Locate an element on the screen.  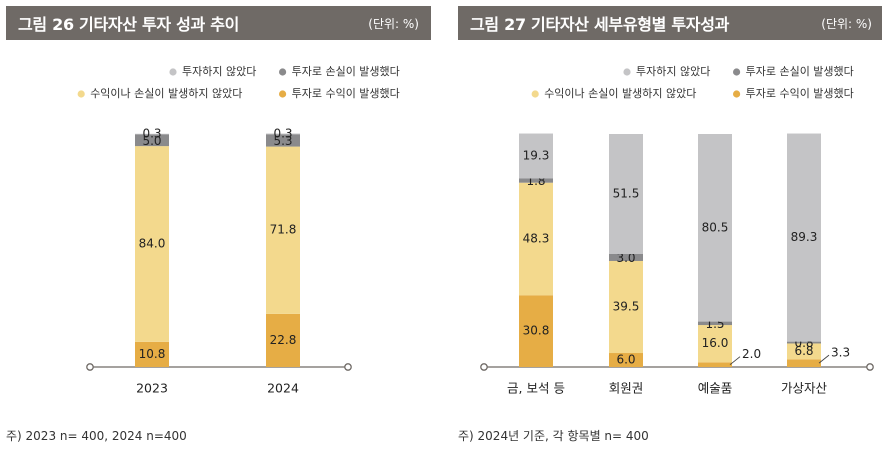
right-axis-end-right is located at coordinates (870, 367).